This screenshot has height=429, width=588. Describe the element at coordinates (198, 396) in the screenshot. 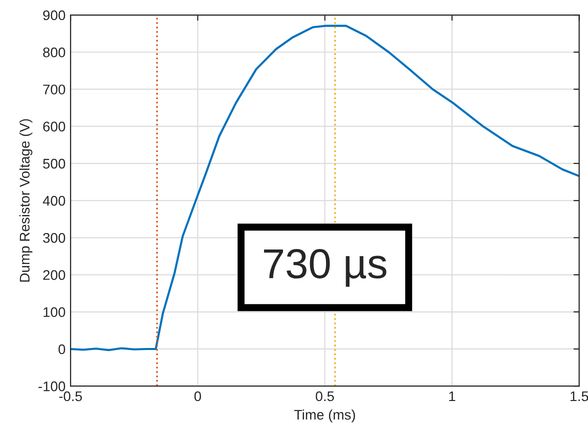

I see `x-tick-label: 0` at that location.